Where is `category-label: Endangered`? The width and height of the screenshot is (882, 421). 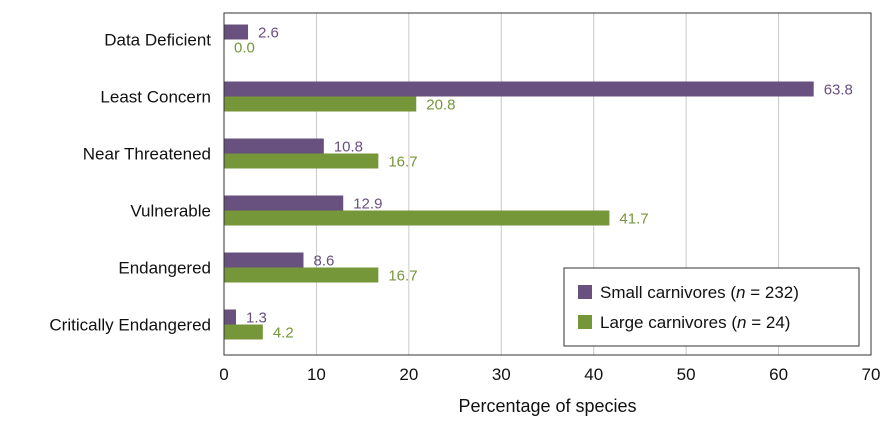
category-label: Endangered is located at coordinates (164, 268).